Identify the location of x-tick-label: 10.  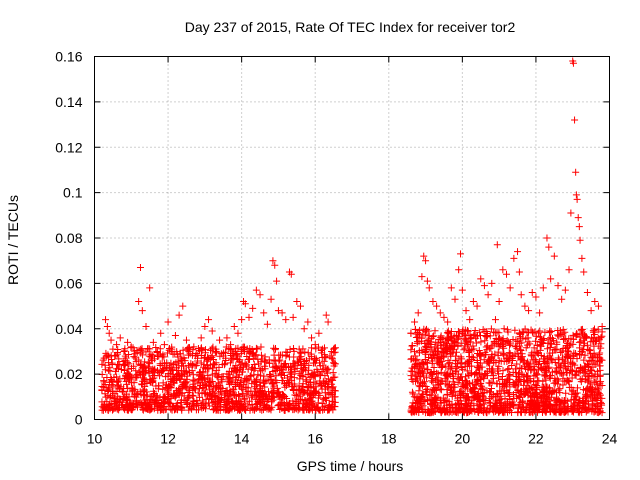
(95, 439).